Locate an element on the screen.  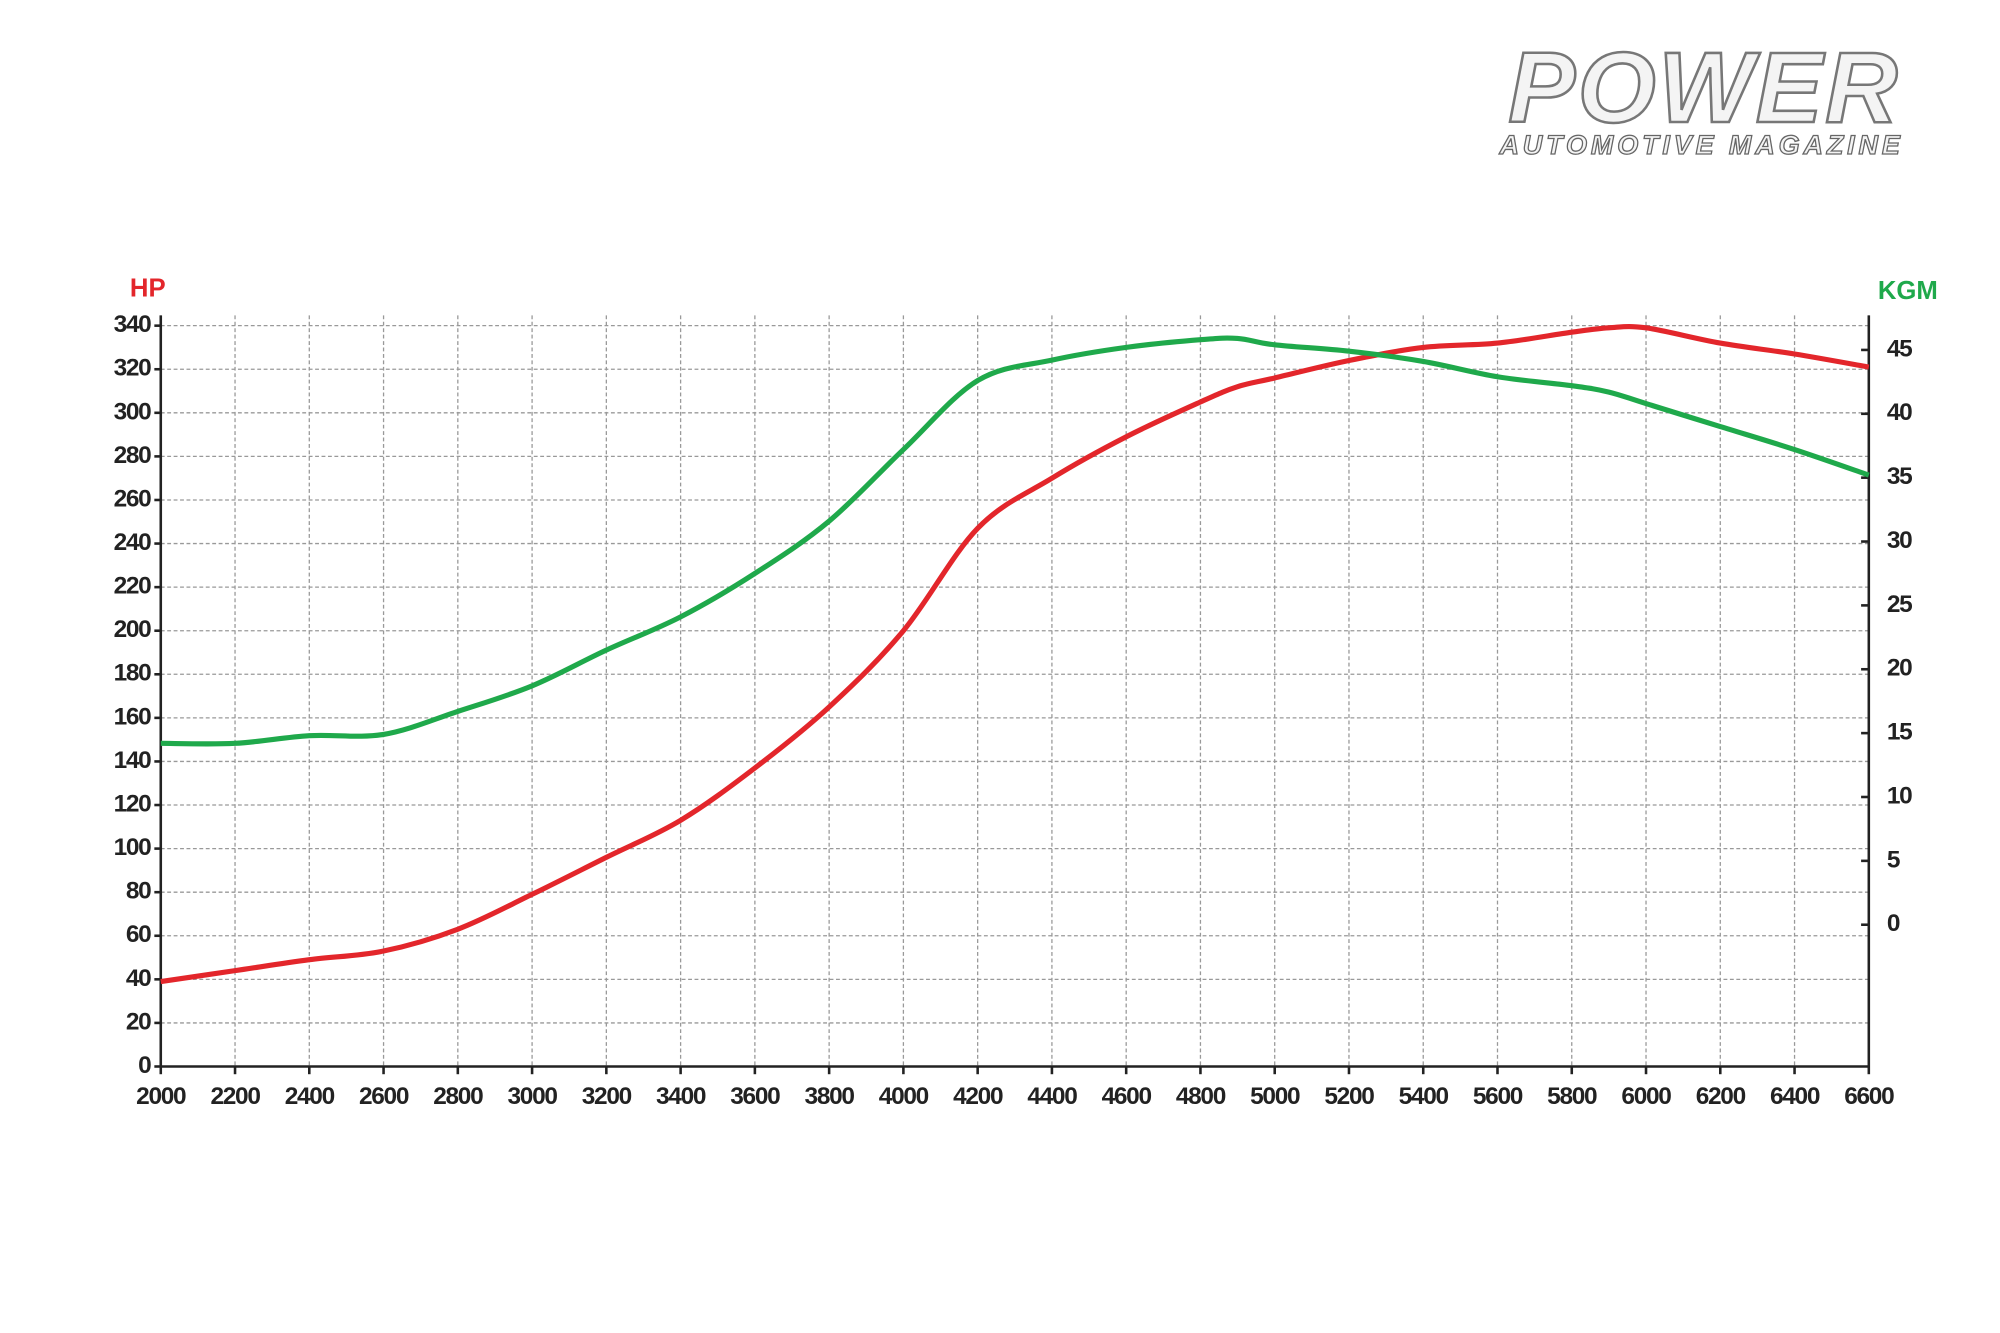
x-tick-label: 4400 is located at coordinates (1052, 1096).